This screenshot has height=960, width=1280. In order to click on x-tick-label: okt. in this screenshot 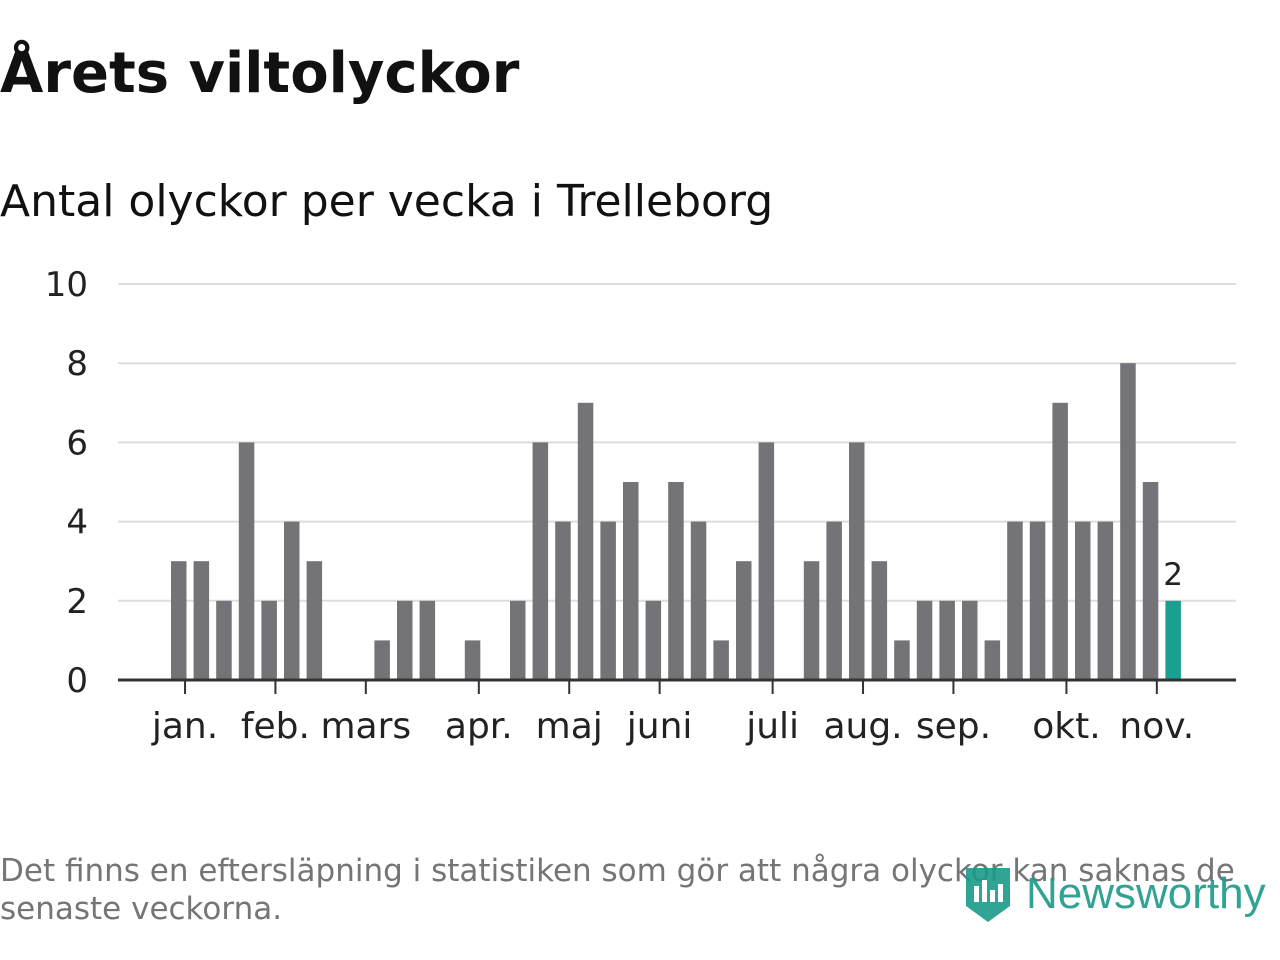, I will do `click(1066, 726)`.